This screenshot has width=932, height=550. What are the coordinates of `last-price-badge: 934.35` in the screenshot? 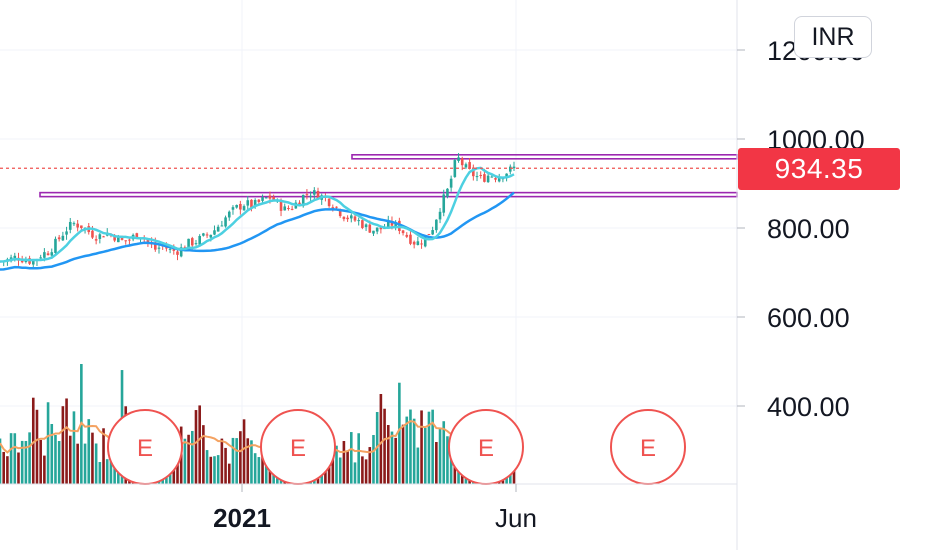 It's located at (819, 169).